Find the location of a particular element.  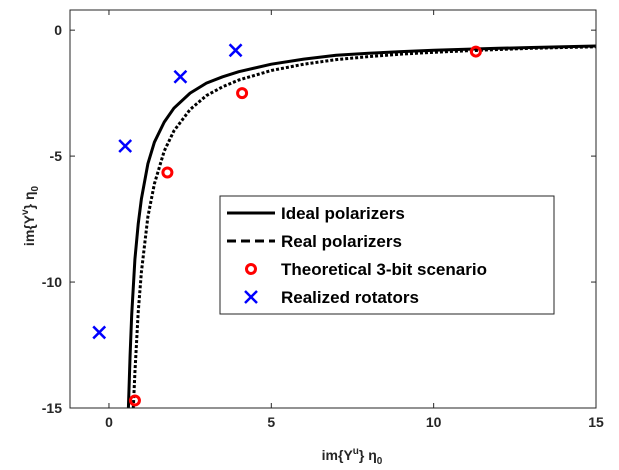

legend-label-real: Real polarizers is located at coordinates (341, 241).